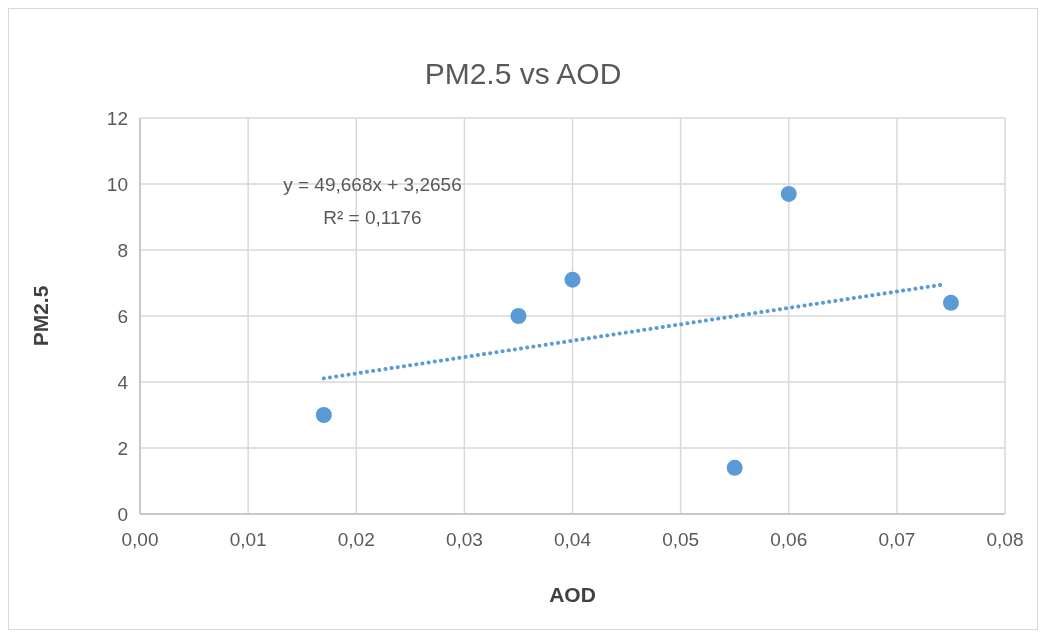 This screenshot has width=1046, height=638. What do you see at coordinates (1005, 539) in the screenshot?
I see `x-tick-label: 0,08` at bounding box center [1005, 539].